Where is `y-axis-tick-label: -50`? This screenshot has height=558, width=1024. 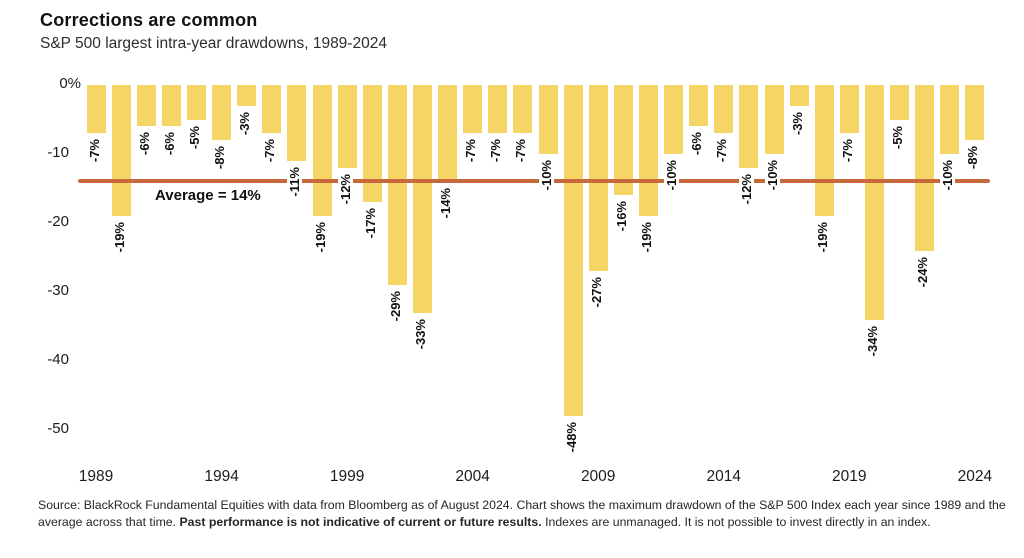 y-axis-tick-label: -50 is located at coordinates (58, 428).